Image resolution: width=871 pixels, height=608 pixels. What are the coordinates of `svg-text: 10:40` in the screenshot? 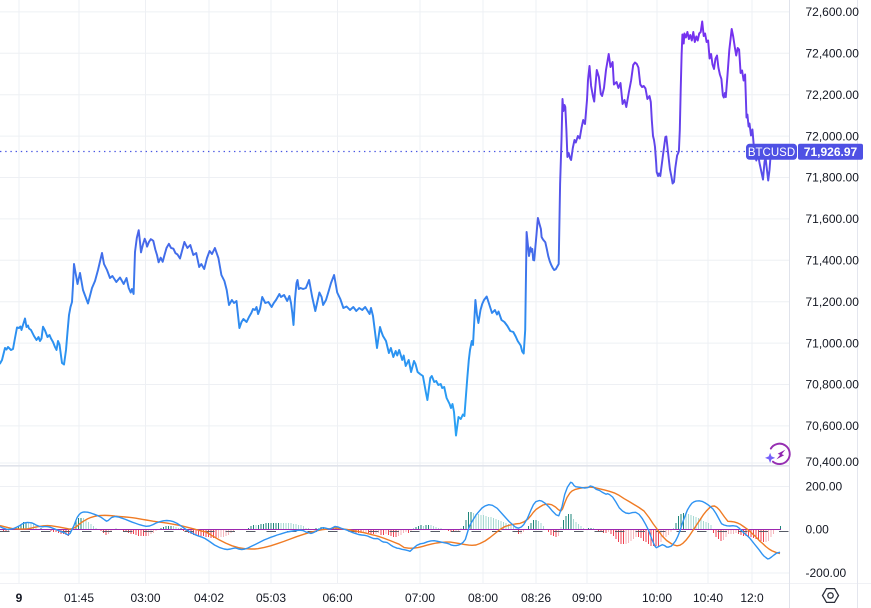 It's located at (708, 598).